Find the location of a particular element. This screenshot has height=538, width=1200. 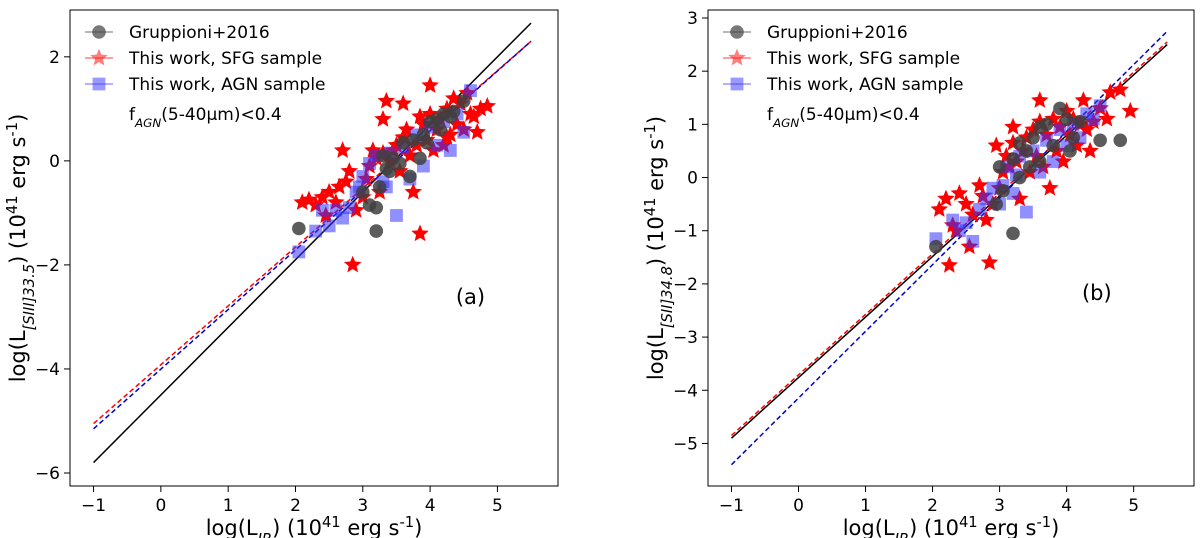

panel-label: (b) is located at coordinates (1097, 293).